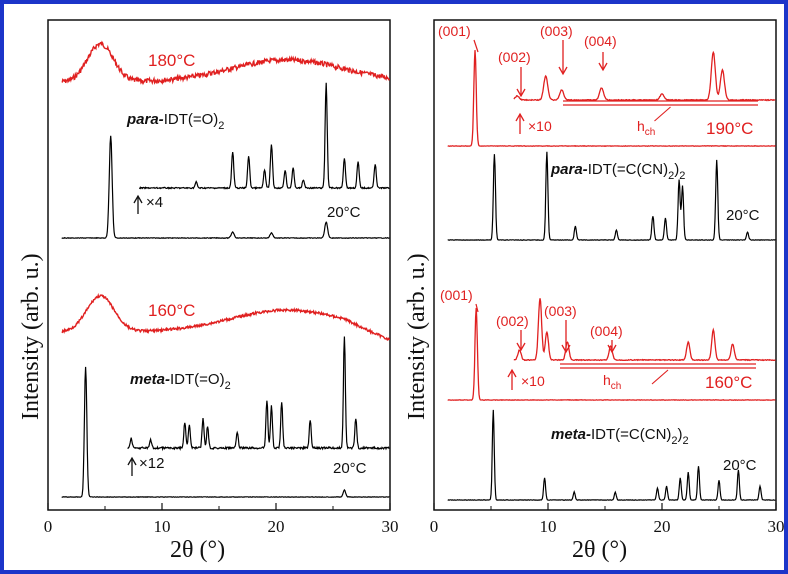  I want to click on series-meta-160C-right, so click(611, 354).